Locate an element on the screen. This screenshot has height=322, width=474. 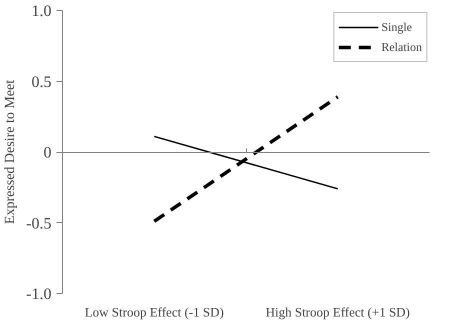
legend-label: Relation is located at coordinates (401, 47).